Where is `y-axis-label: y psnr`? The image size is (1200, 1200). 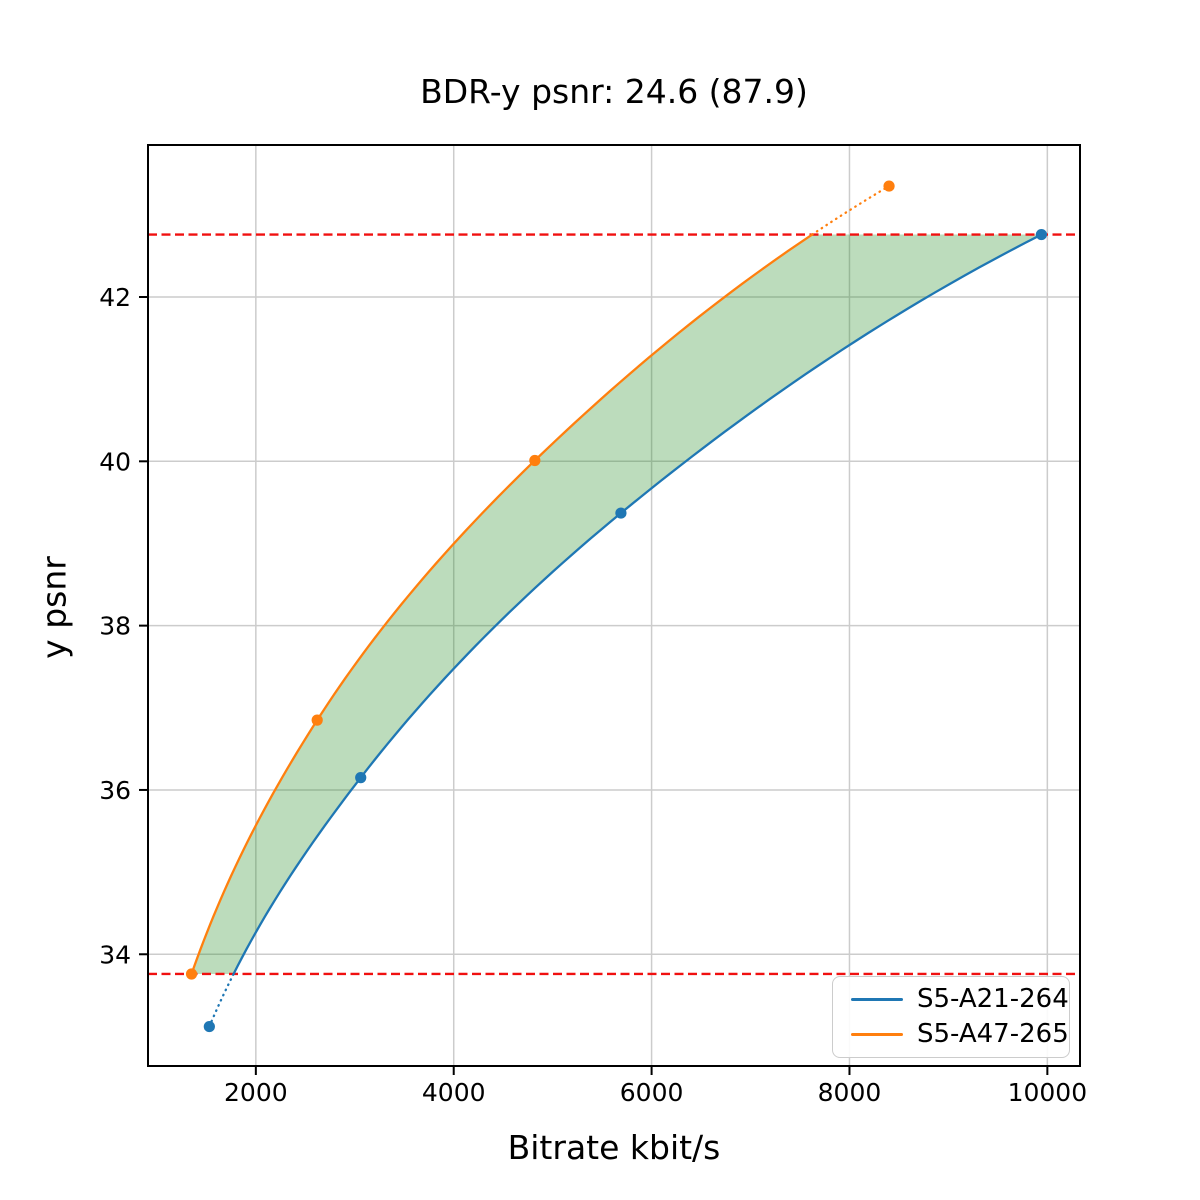
y-axis-label: y psnr is located at coordinates (54, 607).